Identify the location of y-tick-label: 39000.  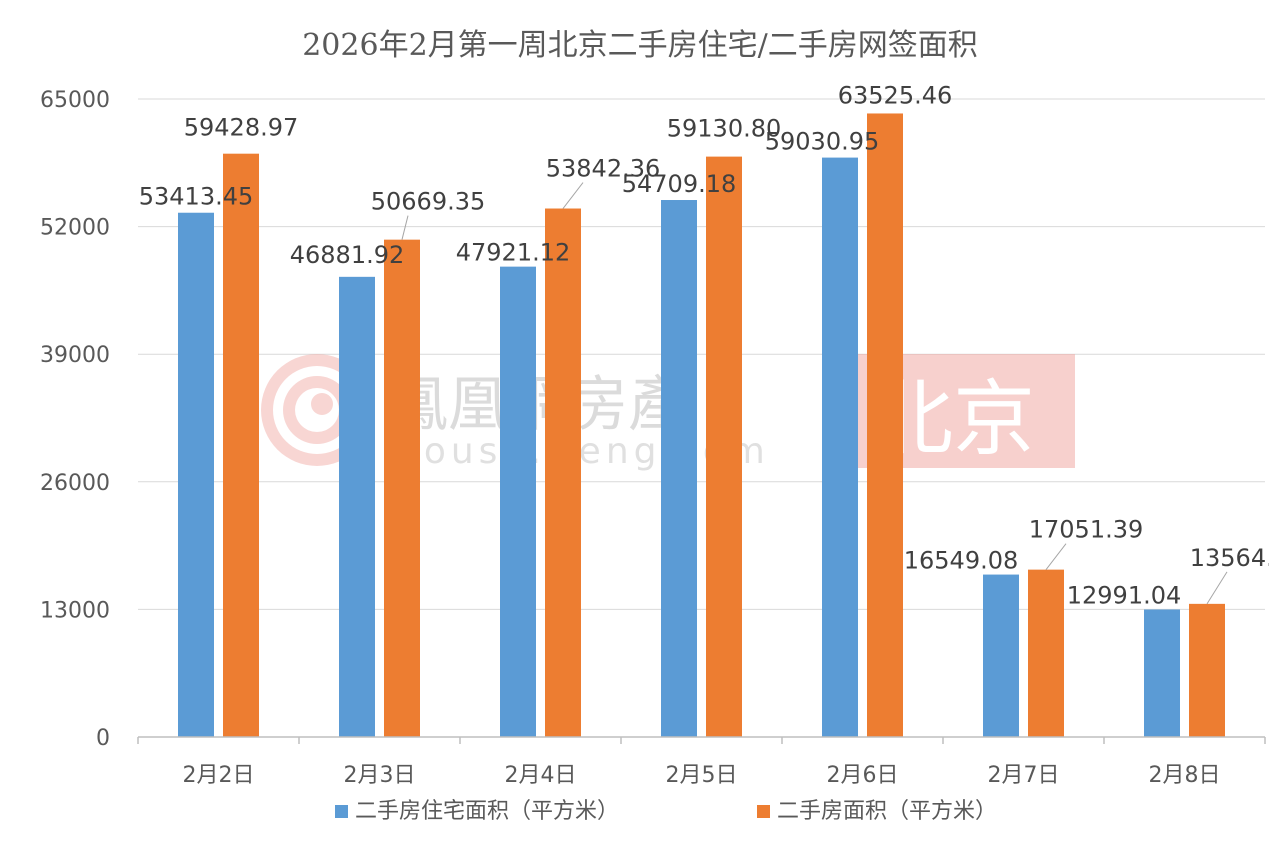
(75, 355).